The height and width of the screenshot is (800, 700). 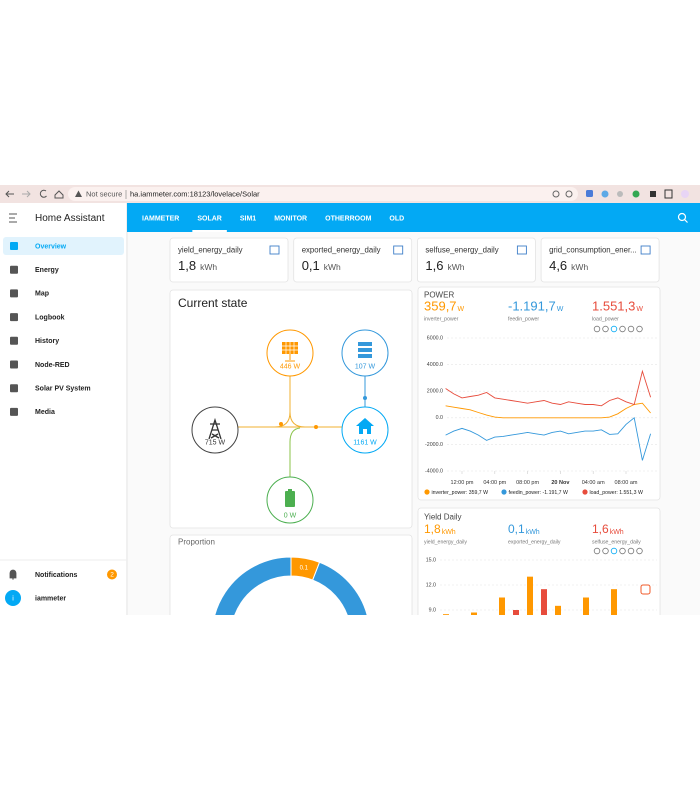 What do you see at coordinates (494, 483) in the screenshot?
I see `x-tick-label: 04:00 pm` at bounding box center [494, 483].